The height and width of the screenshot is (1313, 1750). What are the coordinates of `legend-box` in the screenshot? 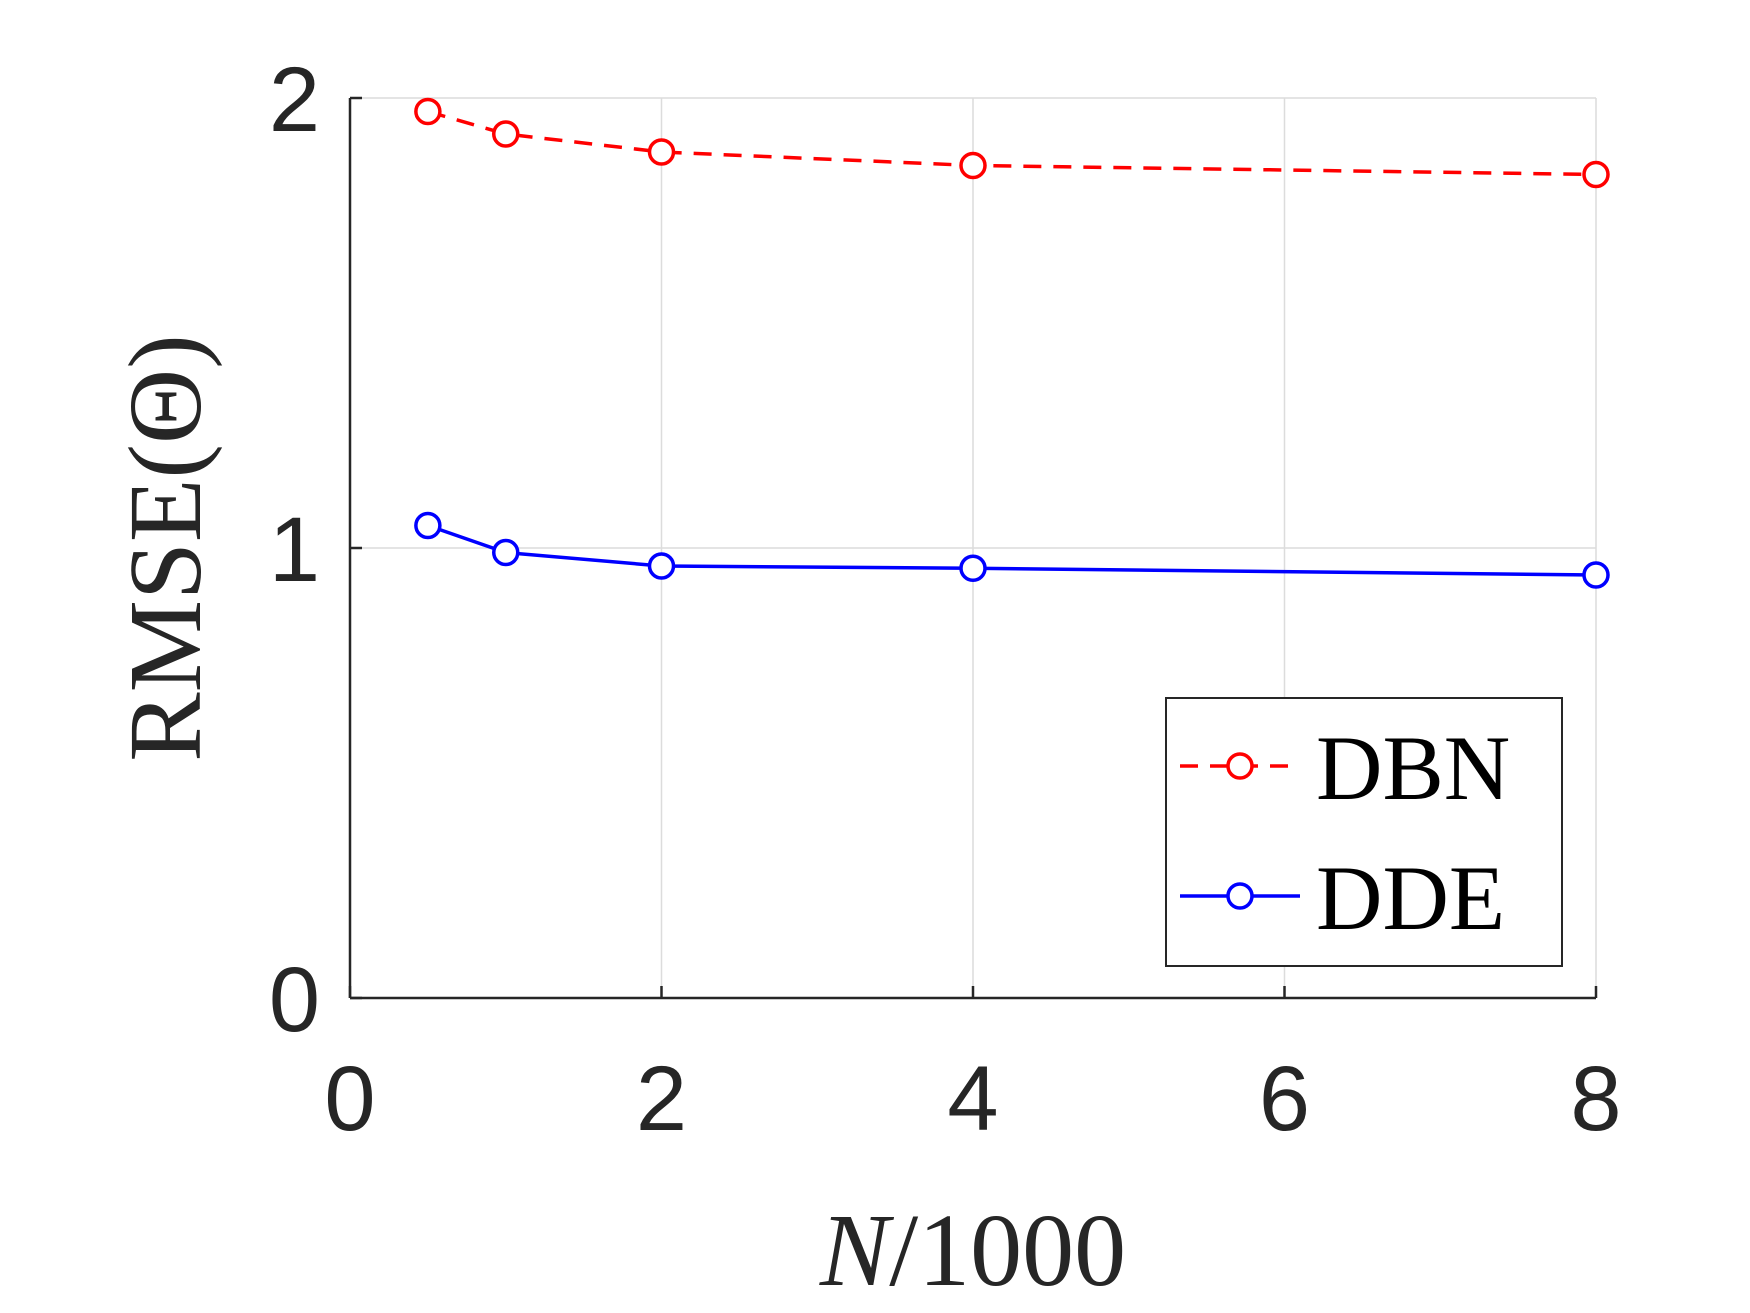 It's located at (1364, 832).